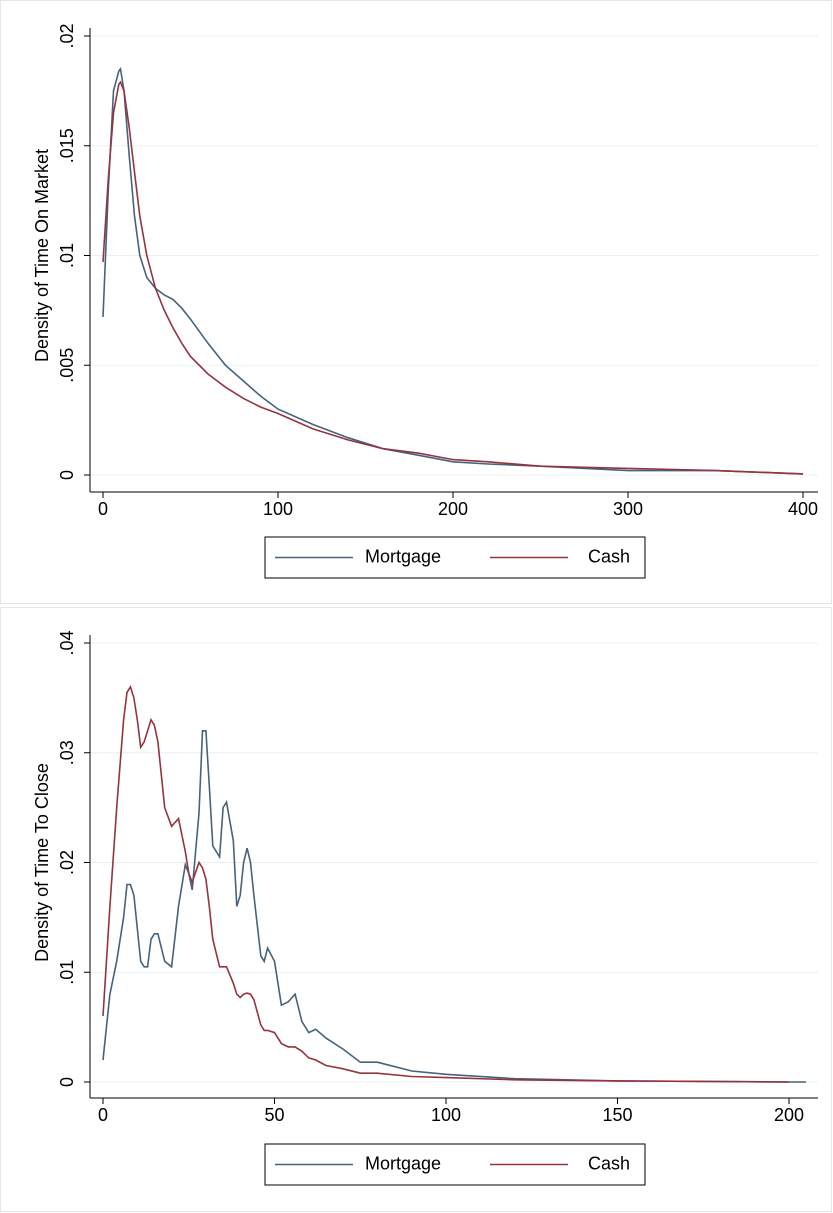 The image size is (833, 1213). I want to click on y-axis-title: Density of Time On Market, so click(42, 255).